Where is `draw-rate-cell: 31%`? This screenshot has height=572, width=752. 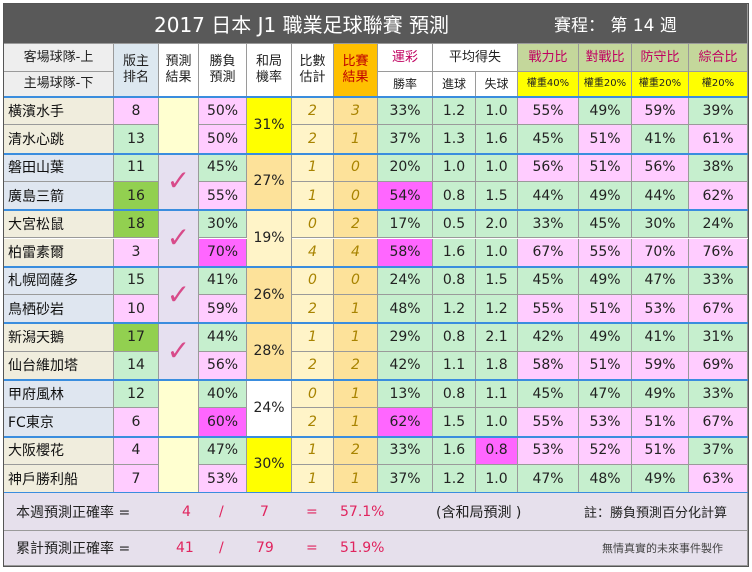
draw-rate-cell: 31% is located at coordinates (269, 125).